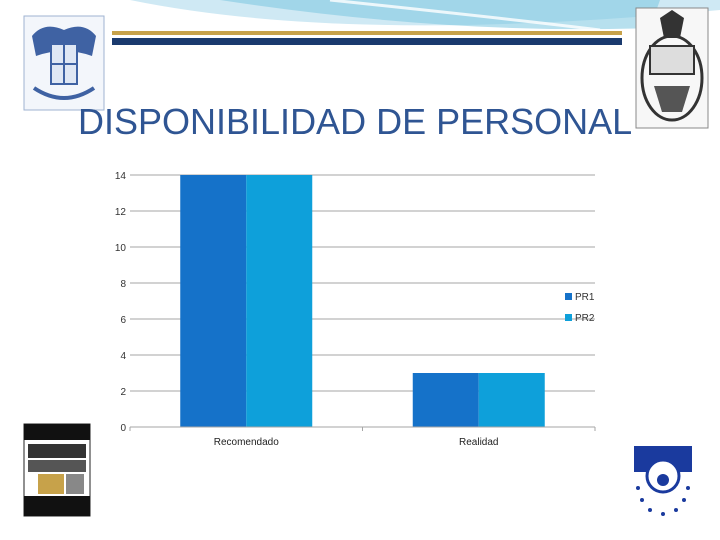 The height and width of the screenshot is (540, 720). Describe the element at coordinates (121, 212) in the screenshot. I see `y-tick-label: 12` at that location.